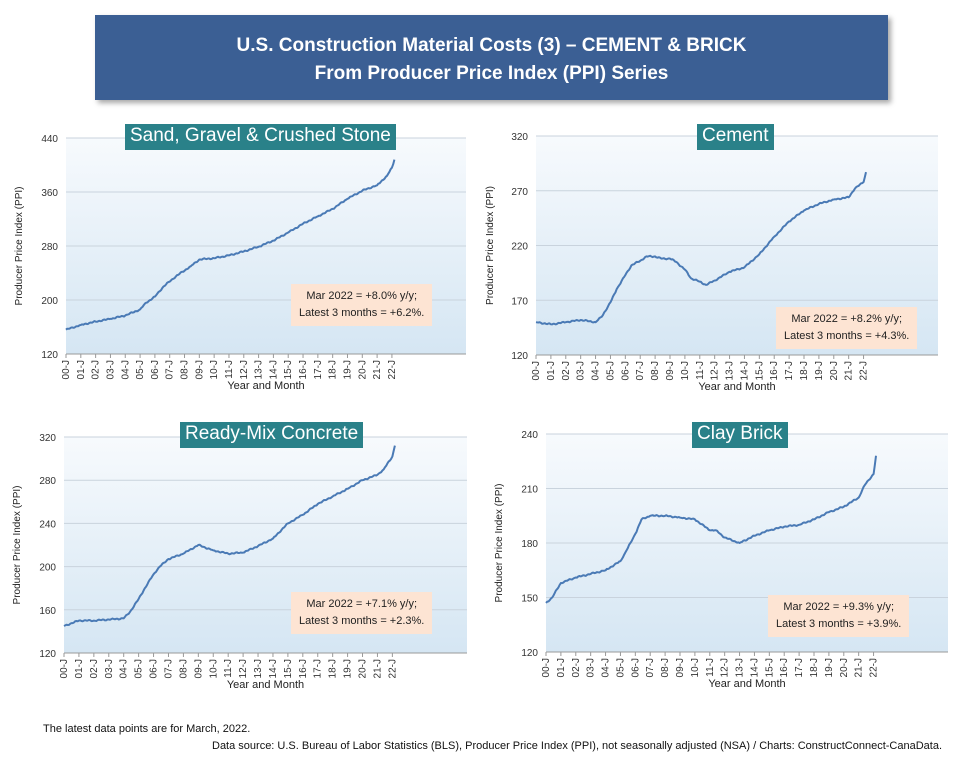 The height and width of the screenshot is (766, 962). What do you see at coordinates (519, 356) in the screenshot?
I see `y-tick-label: 120` at bounding box center [519, 356].